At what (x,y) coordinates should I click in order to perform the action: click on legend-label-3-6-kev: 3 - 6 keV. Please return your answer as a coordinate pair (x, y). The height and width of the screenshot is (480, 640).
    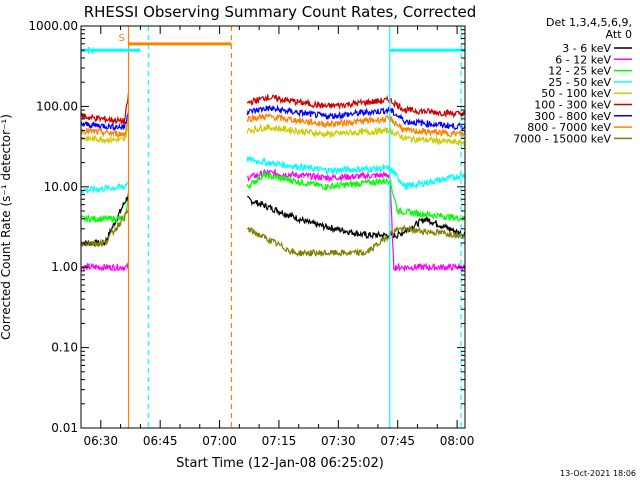
    Looking at the image, I should click on (586, 48).